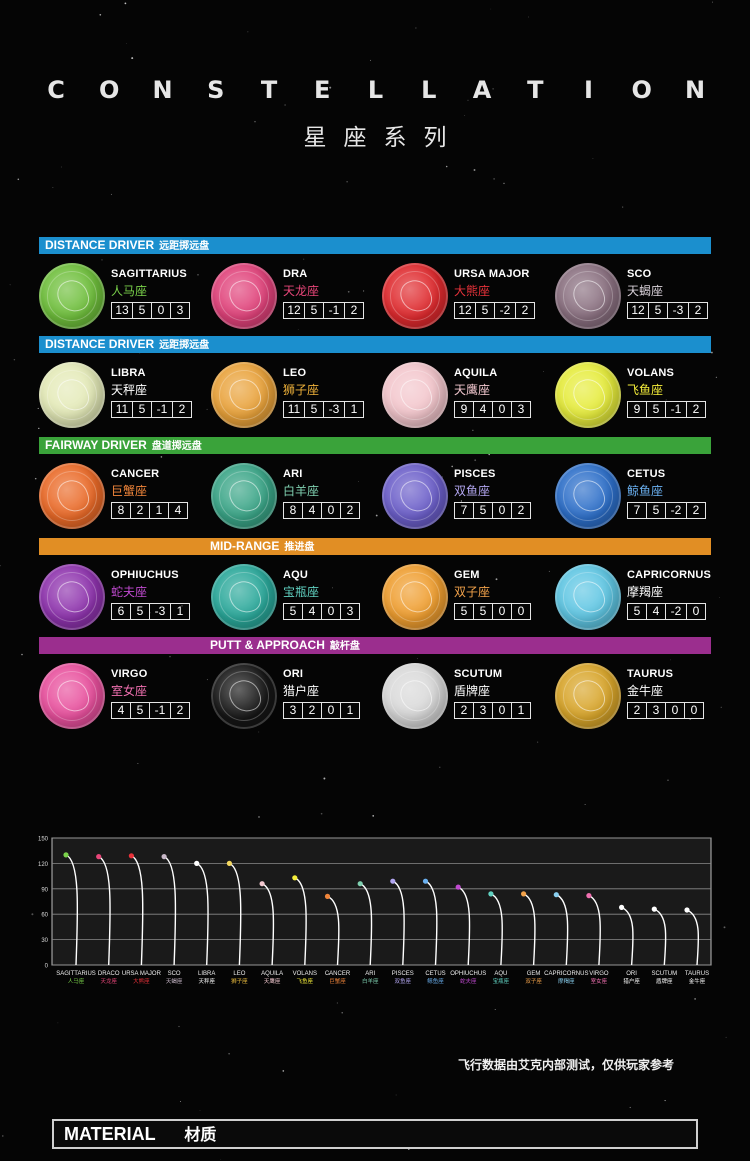 The width and height of the screenshot is (750, 1161). I want to click on disc-name: SCO, so click(639, 274).